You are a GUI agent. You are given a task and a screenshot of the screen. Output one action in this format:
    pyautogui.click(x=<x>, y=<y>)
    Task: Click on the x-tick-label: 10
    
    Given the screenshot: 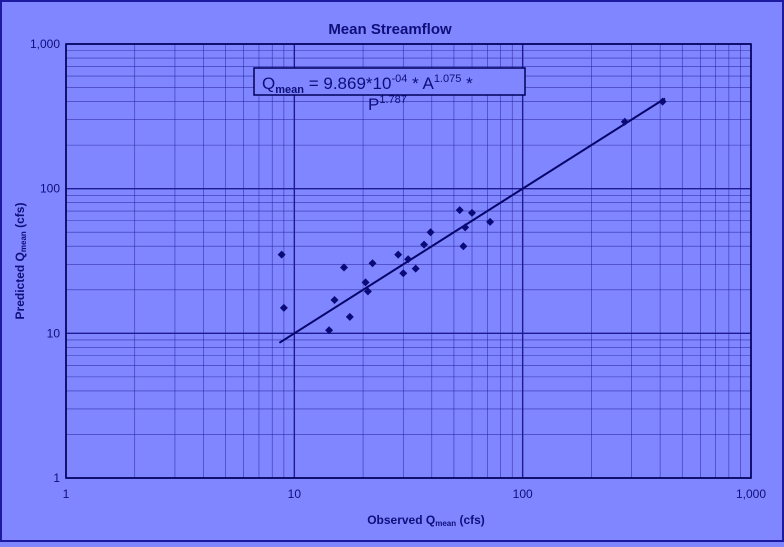 What is the action you would take?
    pyautogui.click(x=295, y=494)
    